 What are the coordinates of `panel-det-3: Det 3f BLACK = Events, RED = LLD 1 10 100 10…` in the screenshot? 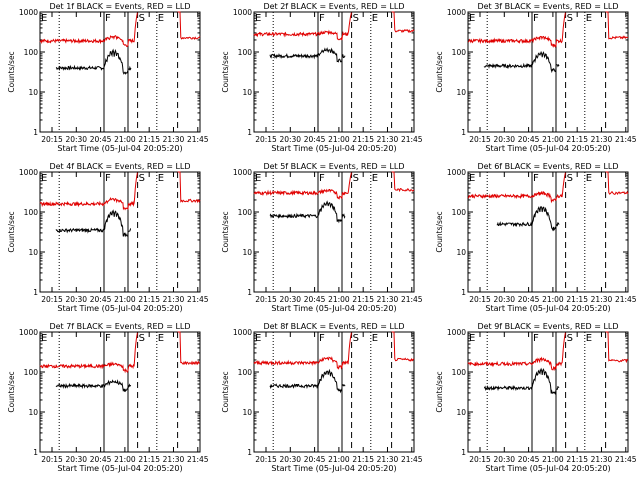 It's located at (536, 77).